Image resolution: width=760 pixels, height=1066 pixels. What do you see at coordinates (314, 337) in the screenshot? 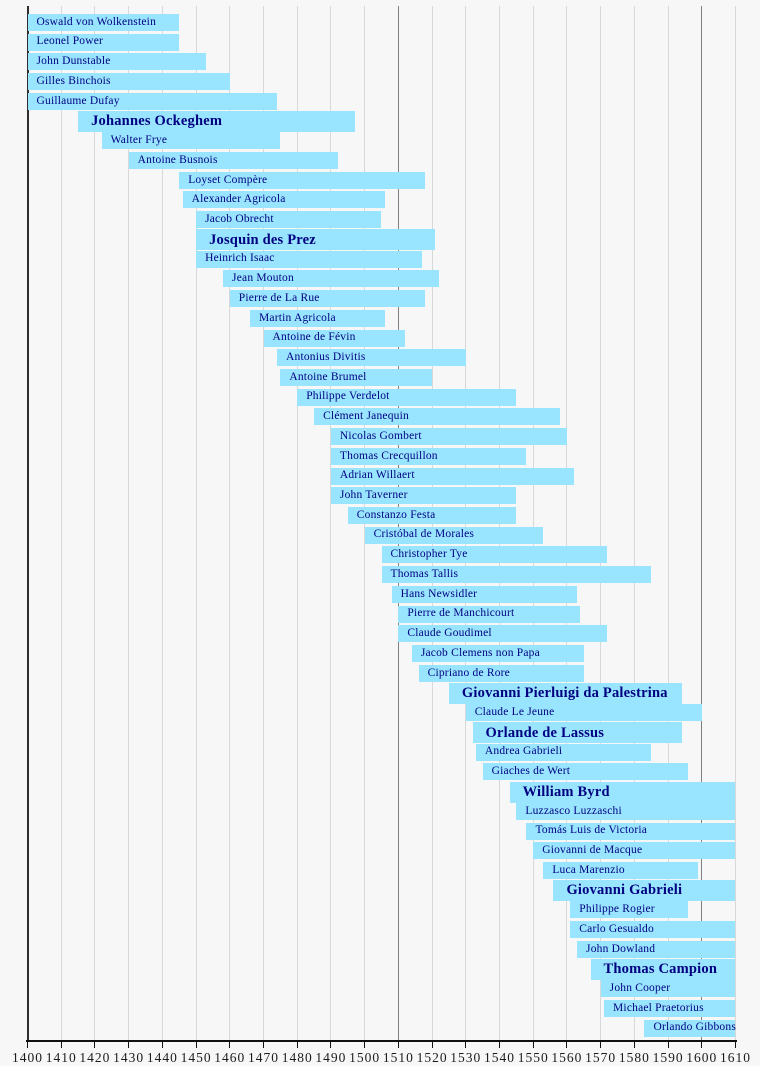
I see `composer-label: Antoine de Févin` at bounding box center [314, 337].